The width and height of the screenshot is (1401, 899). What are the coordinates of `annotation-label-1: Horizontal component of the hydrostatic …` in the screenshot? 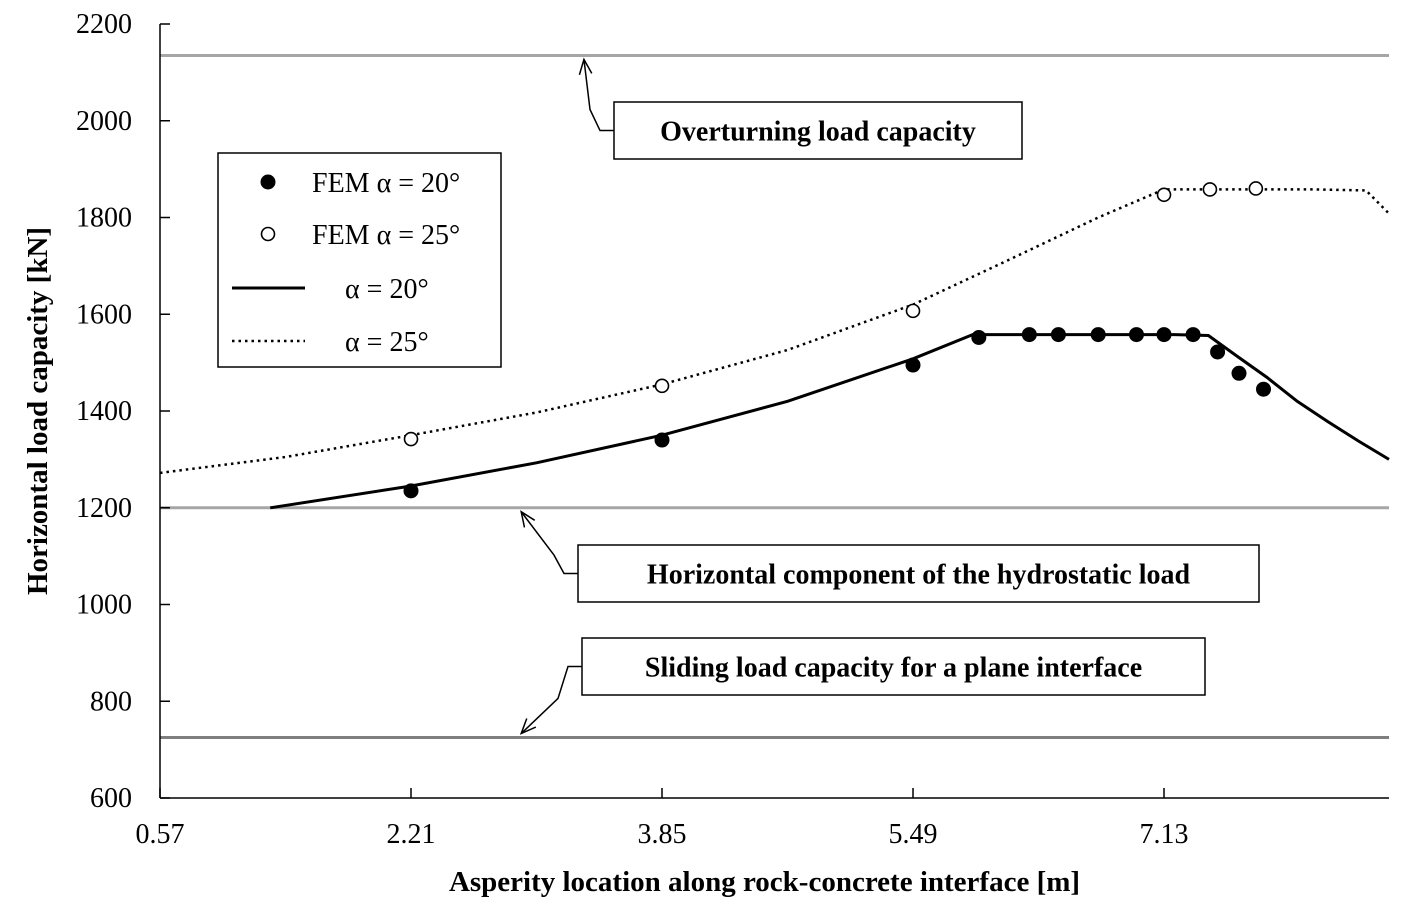 It's located at (919, 575).